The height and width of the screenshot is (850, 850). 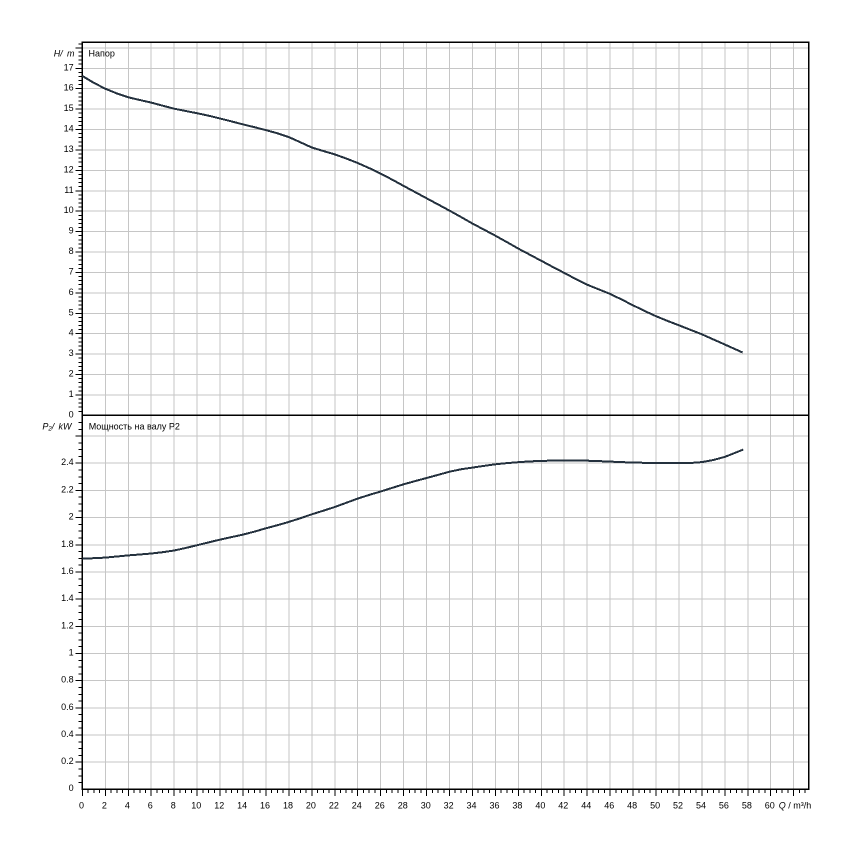 What do you see at coordinates (68, 190) in the screenshot?
I see `svg-text: 11` at bounding box center [68, 190].